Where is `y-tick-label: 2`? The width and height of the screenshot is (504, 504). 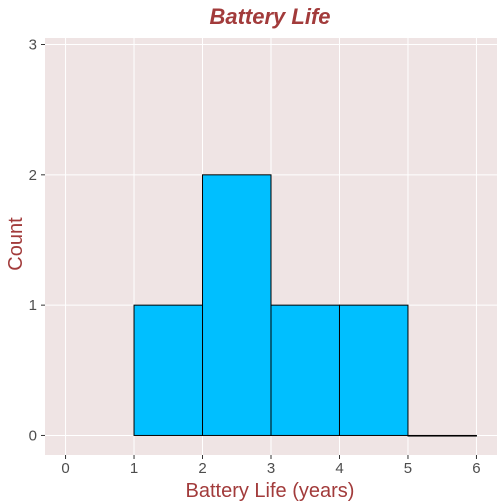 y-tick-label: 2 is located at coordinates (33, 175).